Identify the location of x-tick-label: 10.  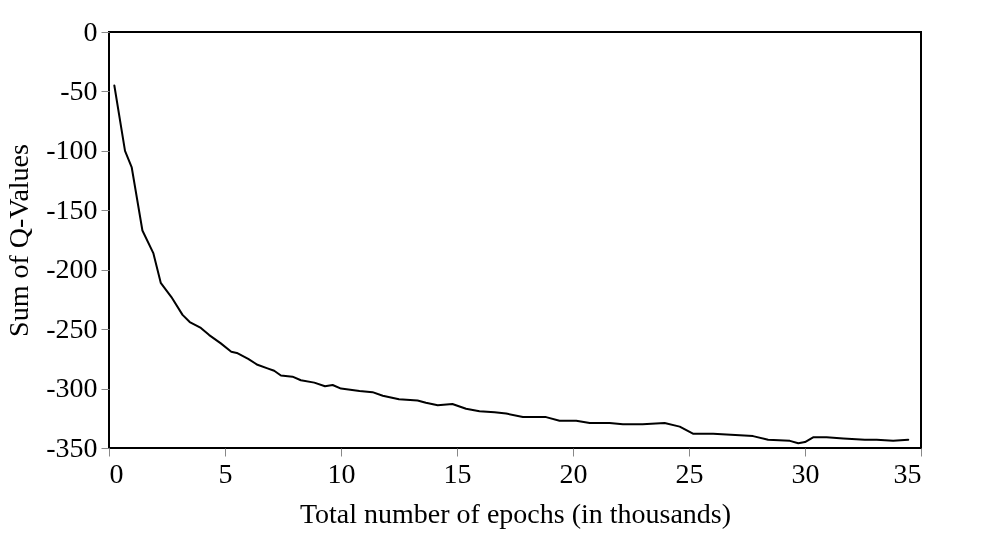
(341, 473).